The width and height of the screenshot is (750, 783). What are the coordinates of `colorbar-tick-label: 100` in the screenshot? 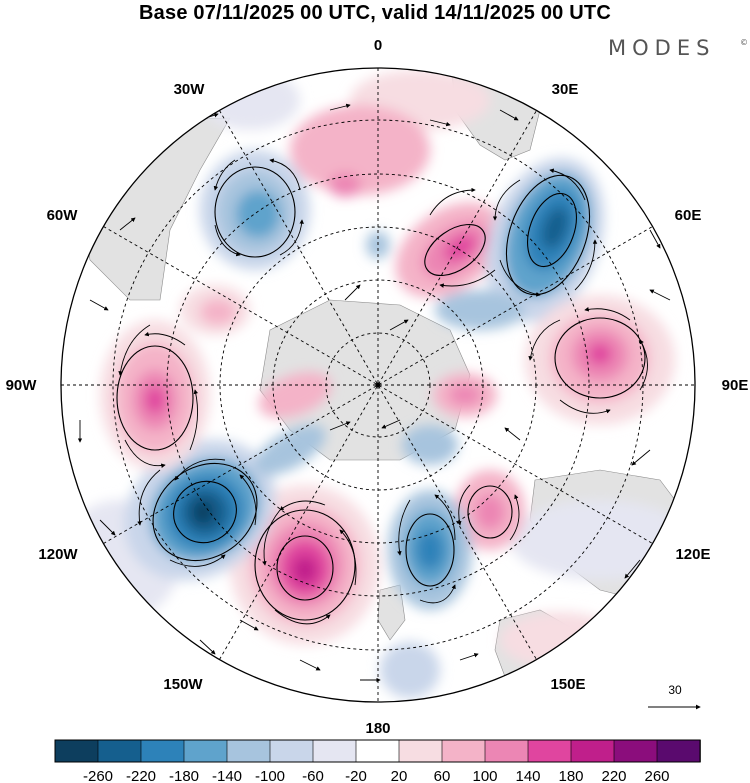 It's located at (484, 775).